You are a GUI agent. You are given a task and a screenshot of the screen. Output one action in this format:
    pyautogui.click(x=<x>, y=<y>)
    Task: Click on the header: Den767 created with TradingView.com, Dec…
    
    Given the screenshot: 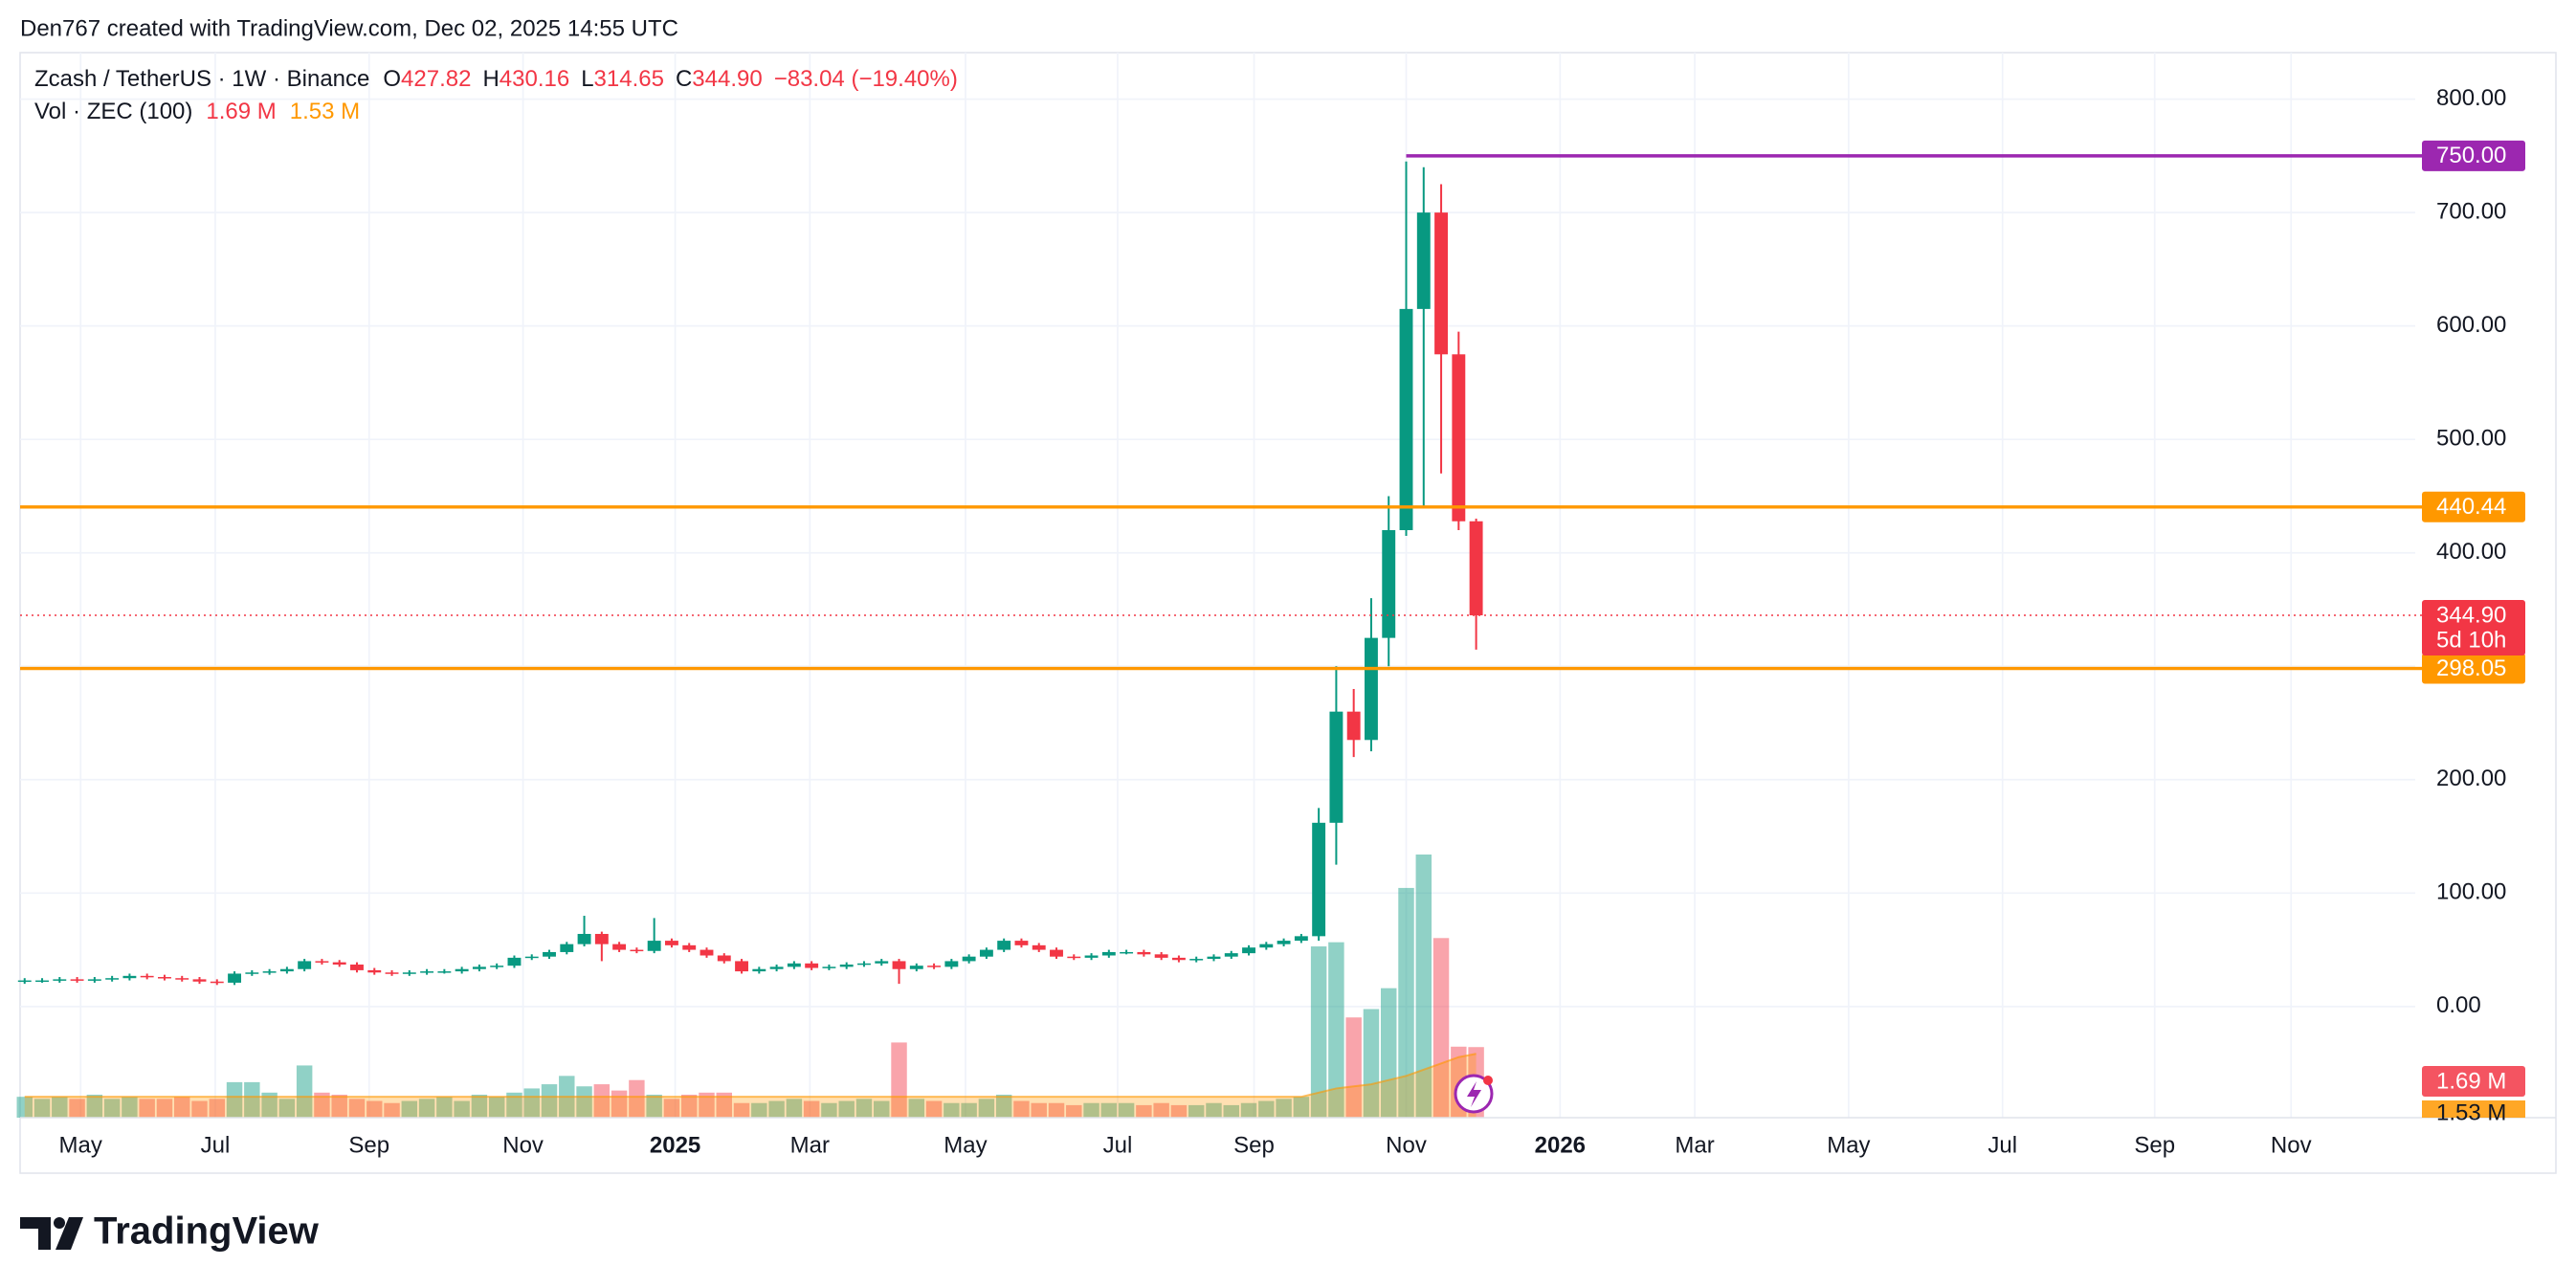 What is the action you would take?
    pyautogui.click(x=349, y=28)
    